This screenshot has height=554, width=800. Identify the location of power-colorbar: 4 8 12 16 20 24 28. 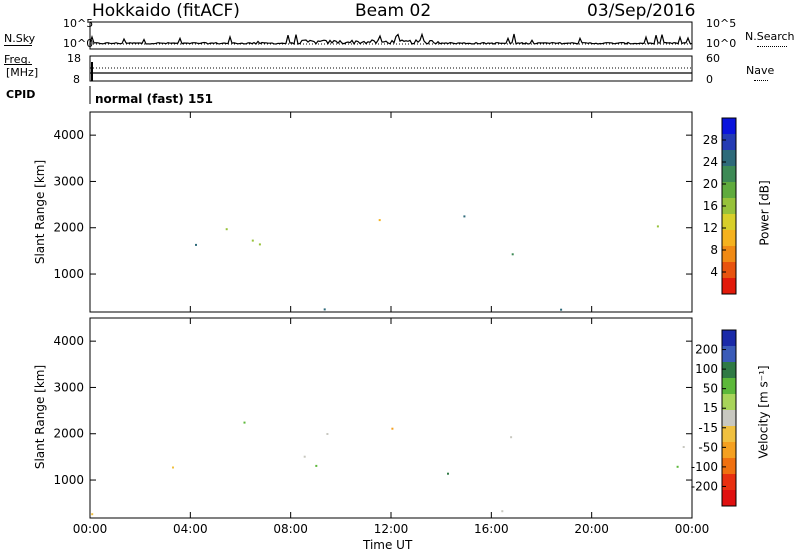
(720, 206).